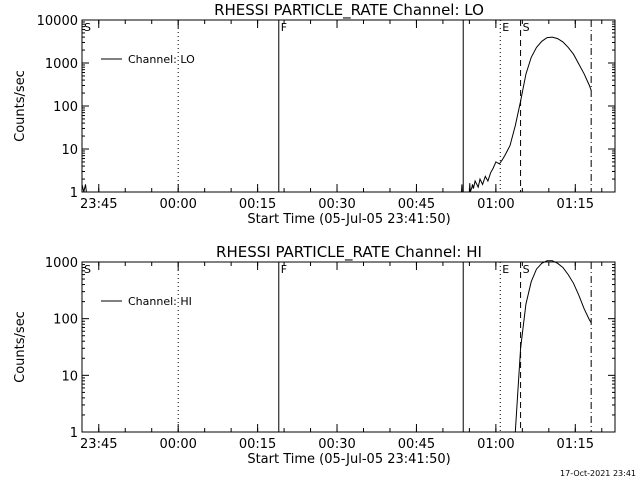 Image resolution: width=640 pixels, height=480 pixels. I want to click on panel2-xtick-label: 00:45, so click(416, 444).